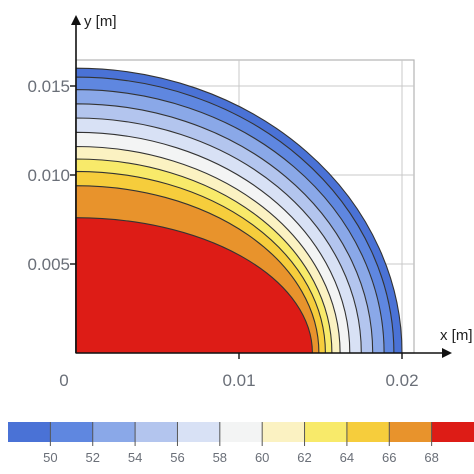 This screenshot has width=474, height=474. I want to click on y-axis-title: y [m], so click(100, 21).